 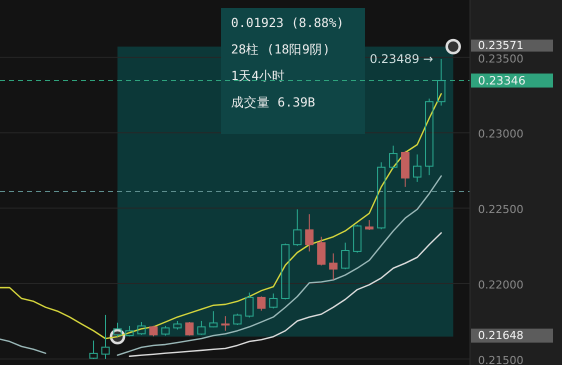 What do you see at coordinates (287, 22) in the screenshot?
I see `annotation: 0.01923 (8.88%)` at bounding box center [287, 22].